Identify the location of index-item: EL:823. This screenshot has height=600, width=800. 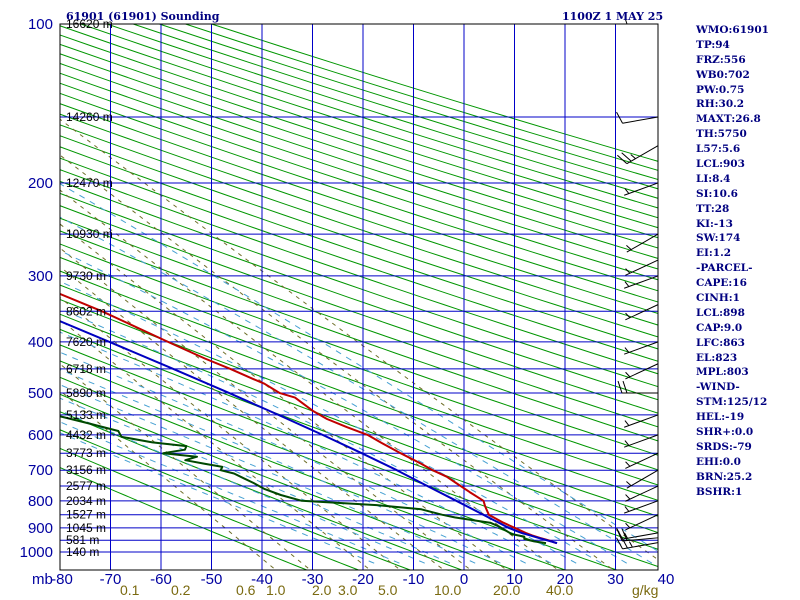
(717, 357).